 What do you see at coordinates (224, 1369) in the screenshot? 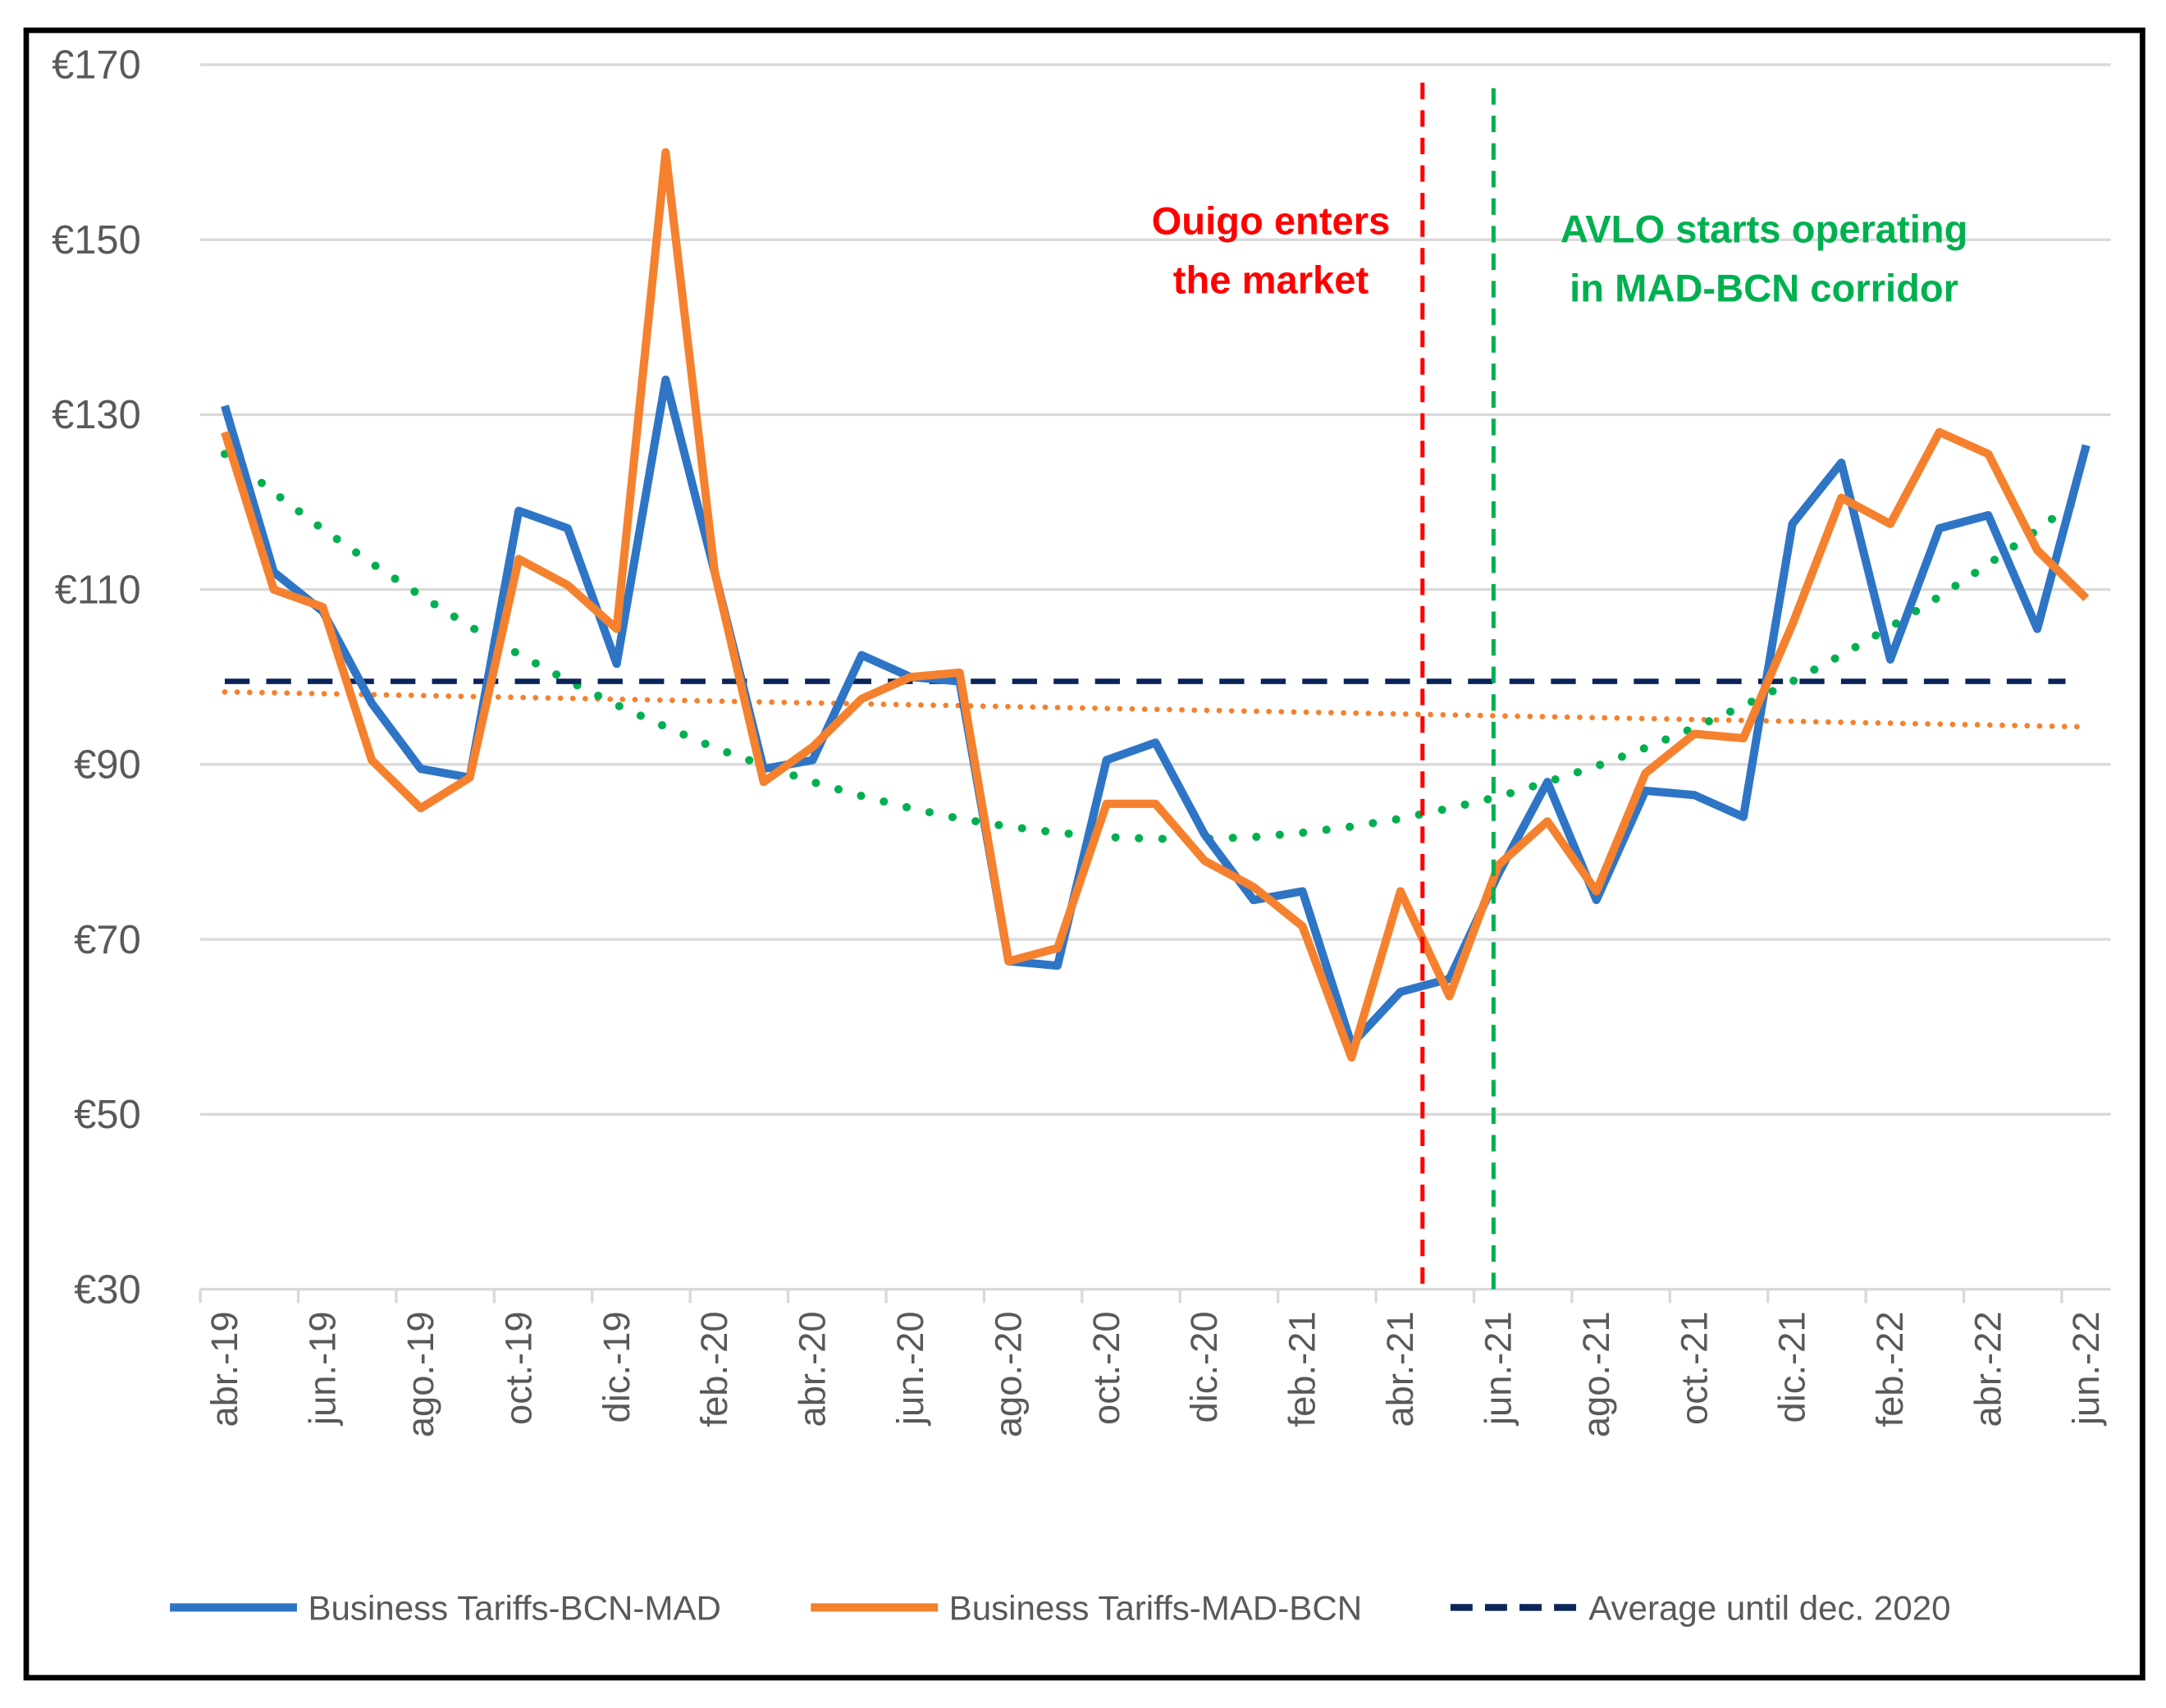
I see `x-tick-label: abr.-19` at bounding box center [224, 1369].